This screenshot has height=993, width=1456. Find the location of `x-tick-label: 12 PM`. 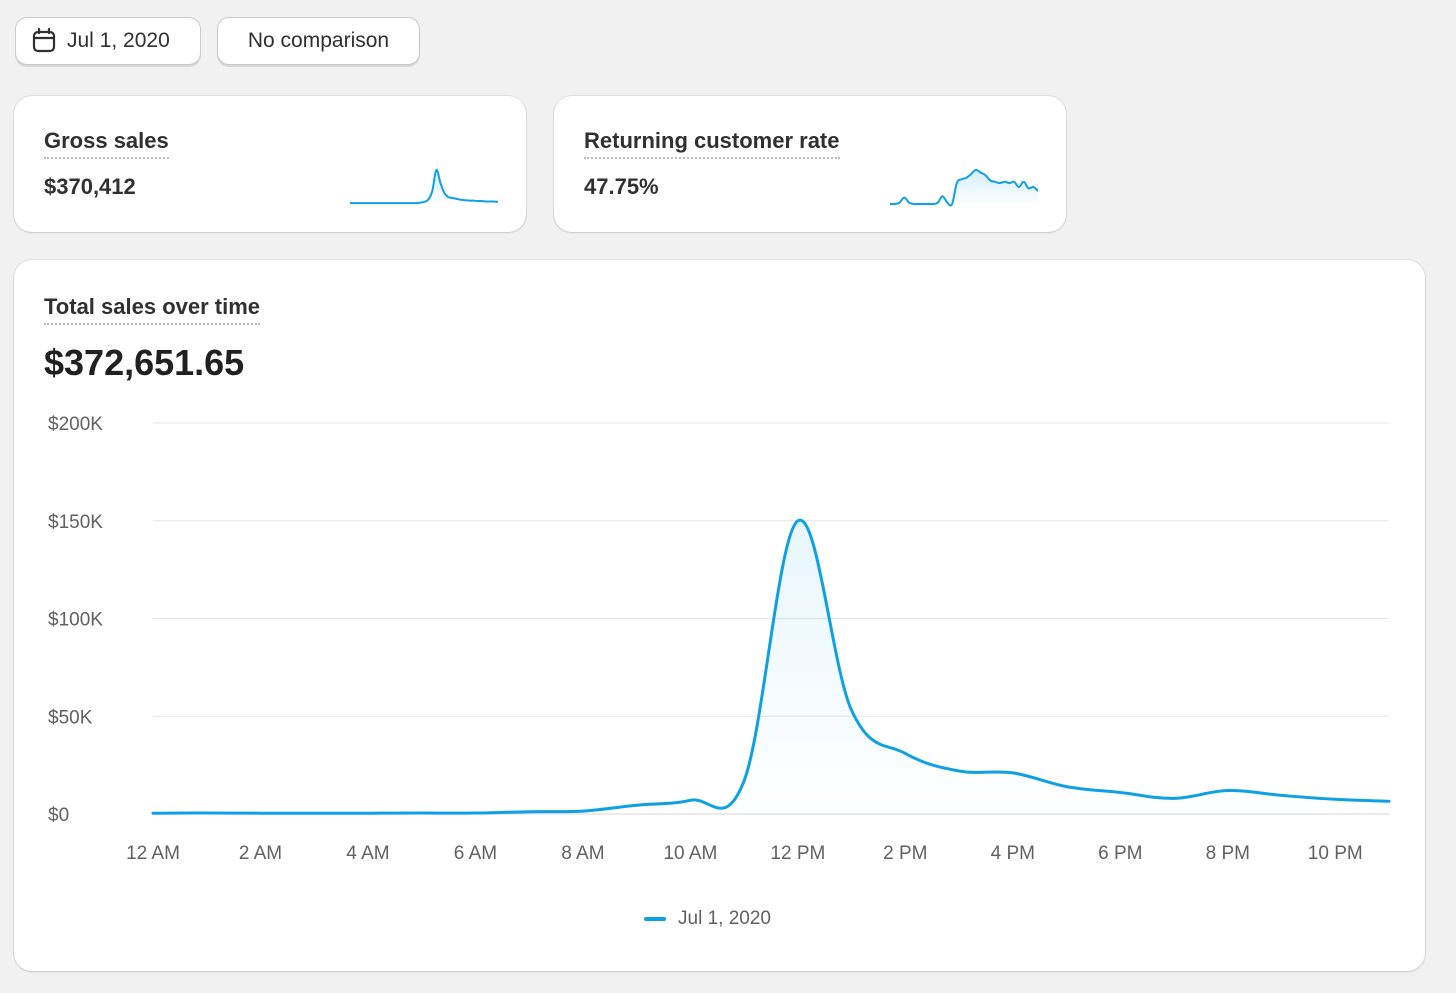

x-tick-label: 12 PM is located at coordinates (797, 853).